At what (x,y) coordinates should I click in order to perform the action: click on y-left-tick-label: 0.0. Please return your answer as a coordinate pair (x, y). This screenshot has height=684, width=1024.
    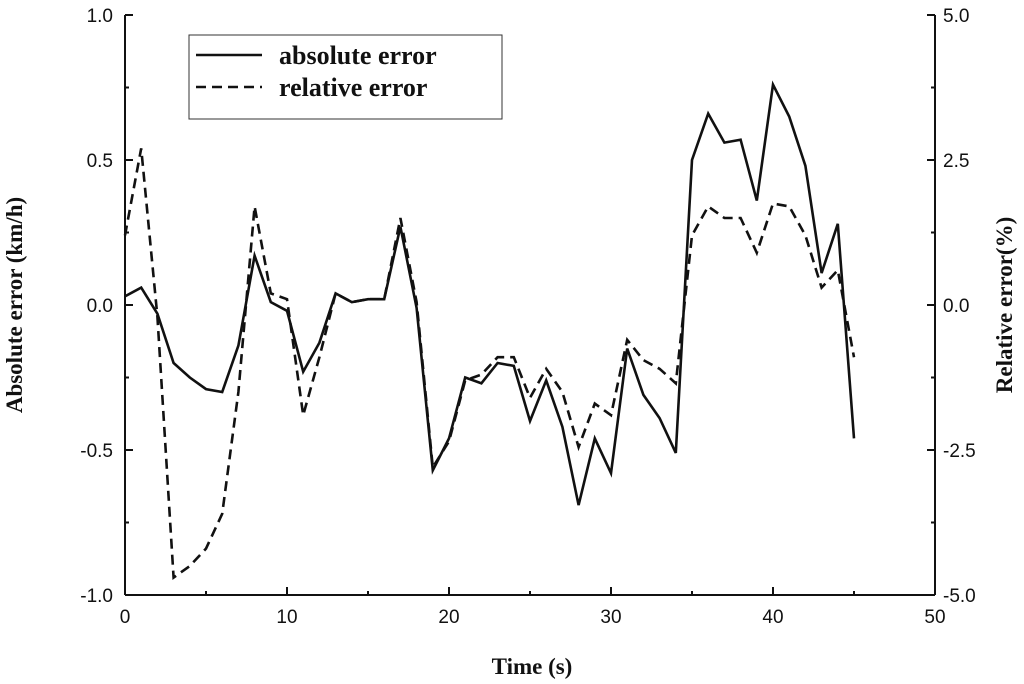
    Looking at the image, I should click on (100, 306).